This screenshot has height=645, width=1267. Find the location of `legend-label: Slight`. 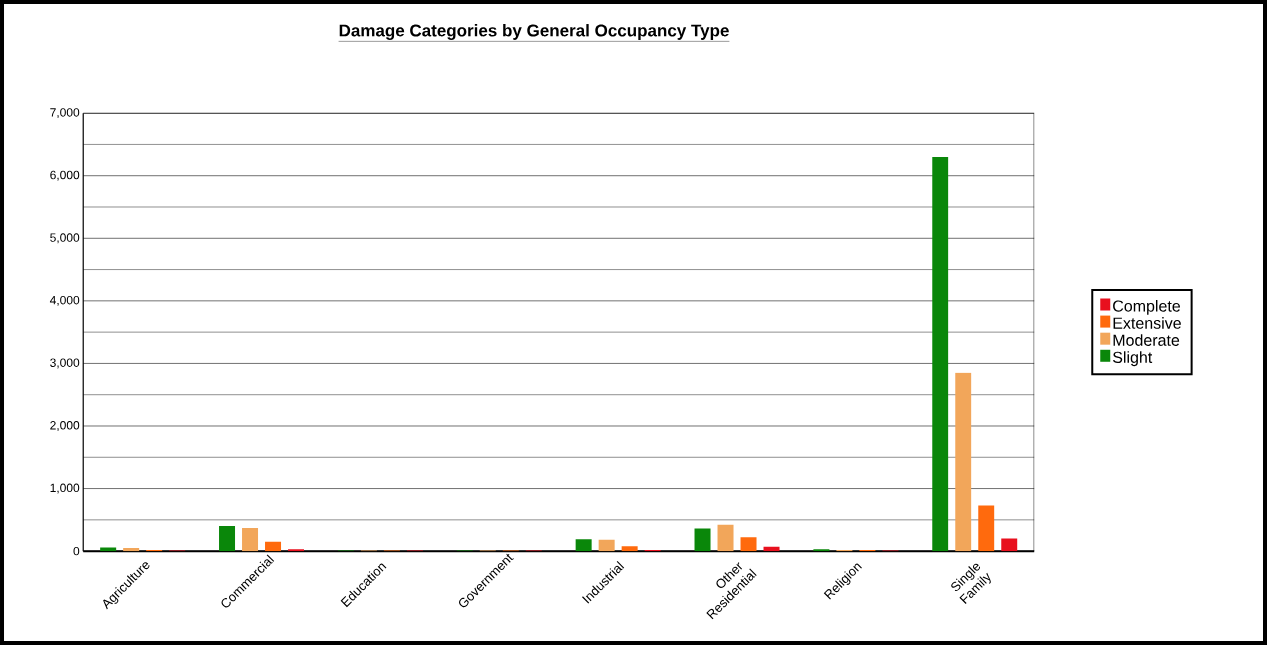

legend-label: Slight is located at coordinates (1132, 359).